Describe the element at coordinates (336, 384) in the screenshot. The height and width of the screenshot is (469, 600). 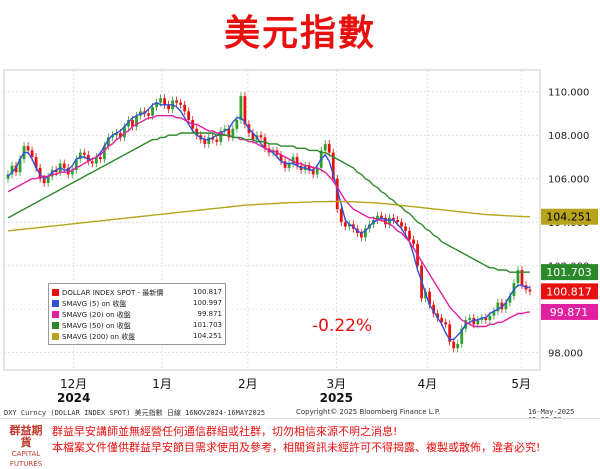
I see `x-tick-label: 3月` at that location.